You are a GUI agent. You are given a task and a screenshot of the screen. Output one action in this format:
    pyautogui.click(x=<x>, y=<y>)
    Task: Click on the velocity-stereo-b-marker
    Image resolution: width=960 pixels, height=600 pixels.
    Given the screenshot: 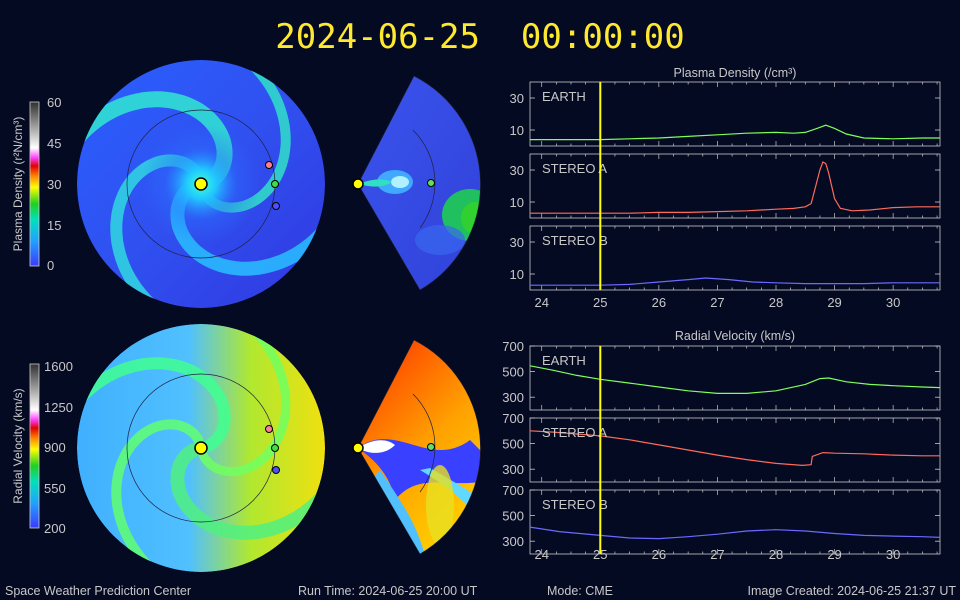 What is the action you would take?
    pyautogui.click(x=276, y=470)
    